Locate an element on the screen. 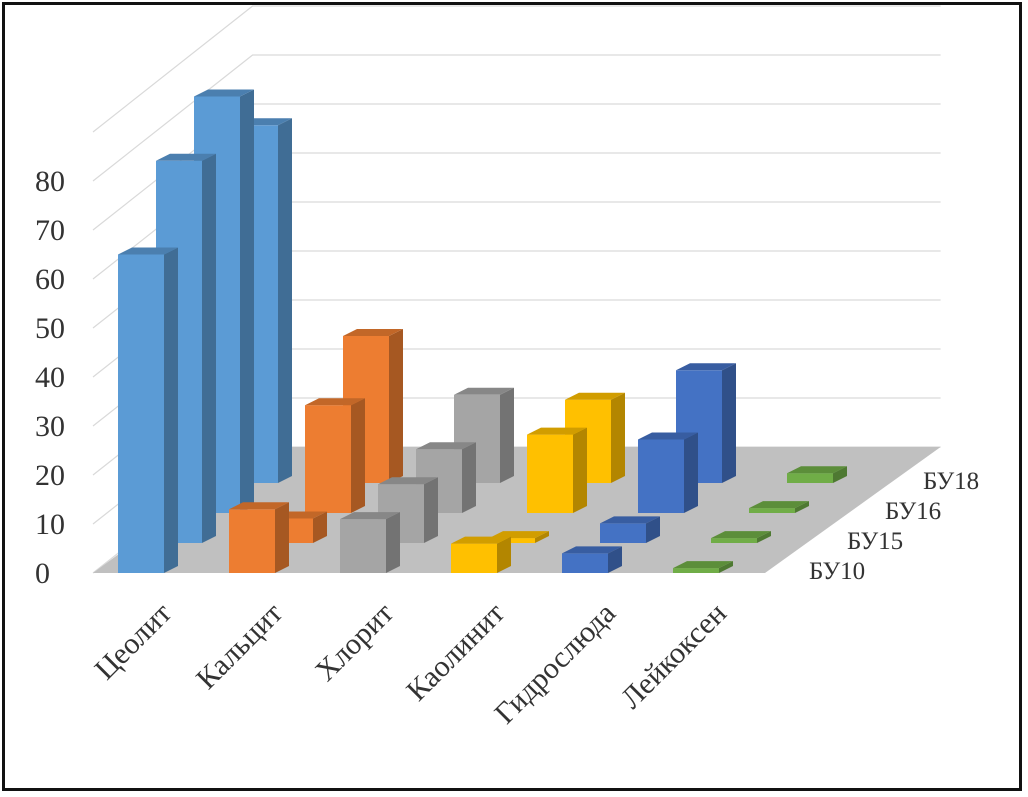 This screenshot has width=1028, height=797. bar-БУ10-Гидрослюда is located at coordinates (592, 559).